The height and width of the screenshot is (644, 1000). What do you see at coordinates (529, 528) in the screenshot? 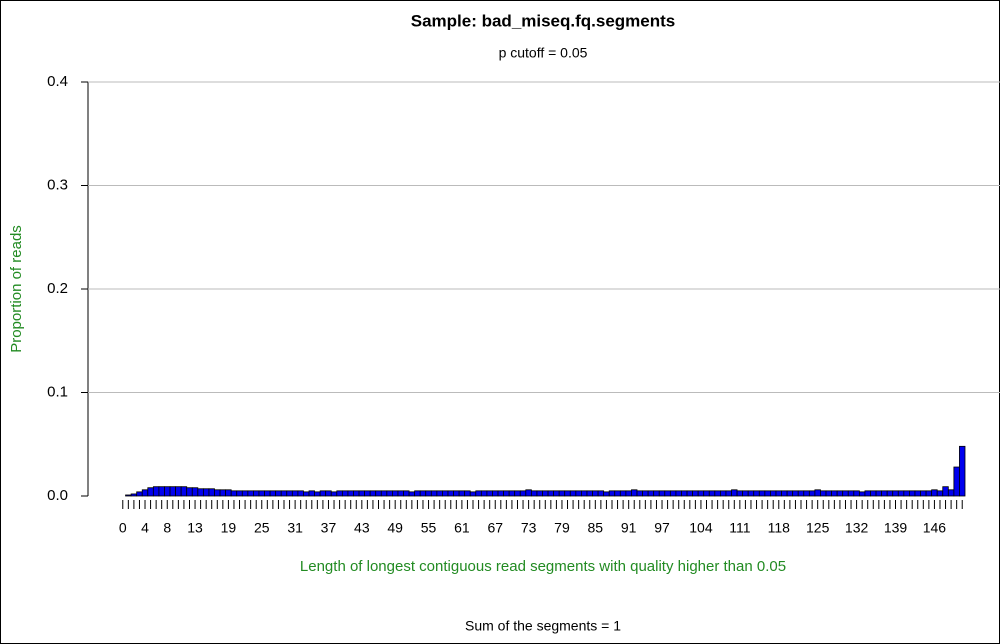
I see `x-tick-label: 73` at bounding box center [529, 528].